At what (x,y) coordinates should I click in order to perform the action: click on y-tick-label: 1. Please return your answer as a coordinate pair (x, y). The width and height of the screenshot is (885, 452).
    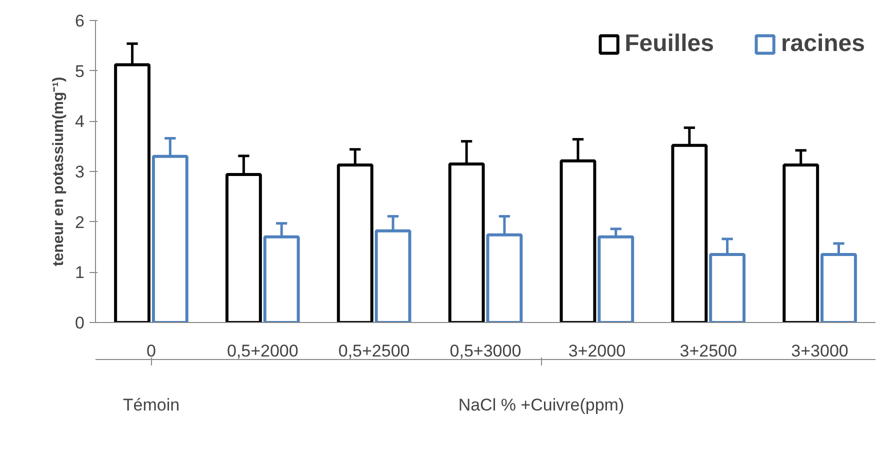
    Looking at the image, I should click on (80, 272).